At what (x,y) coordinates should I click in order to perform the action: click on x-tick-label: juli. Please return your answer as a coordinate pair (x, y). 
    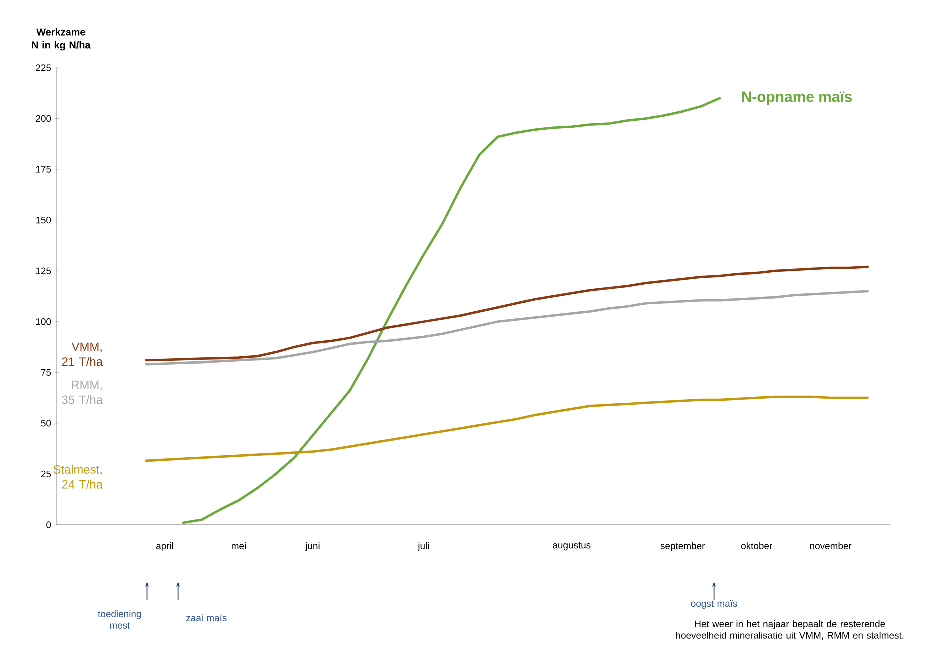
    Looking at the image, I should click on (424, 547).